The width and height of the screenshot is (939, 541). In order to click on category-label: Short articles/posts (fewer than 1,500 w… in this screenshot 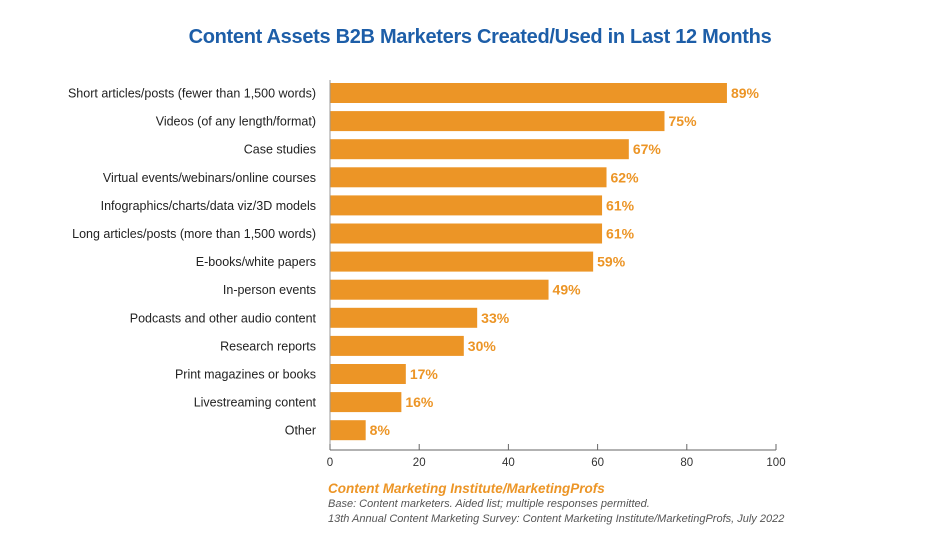, I will do `click(192, 94)`.